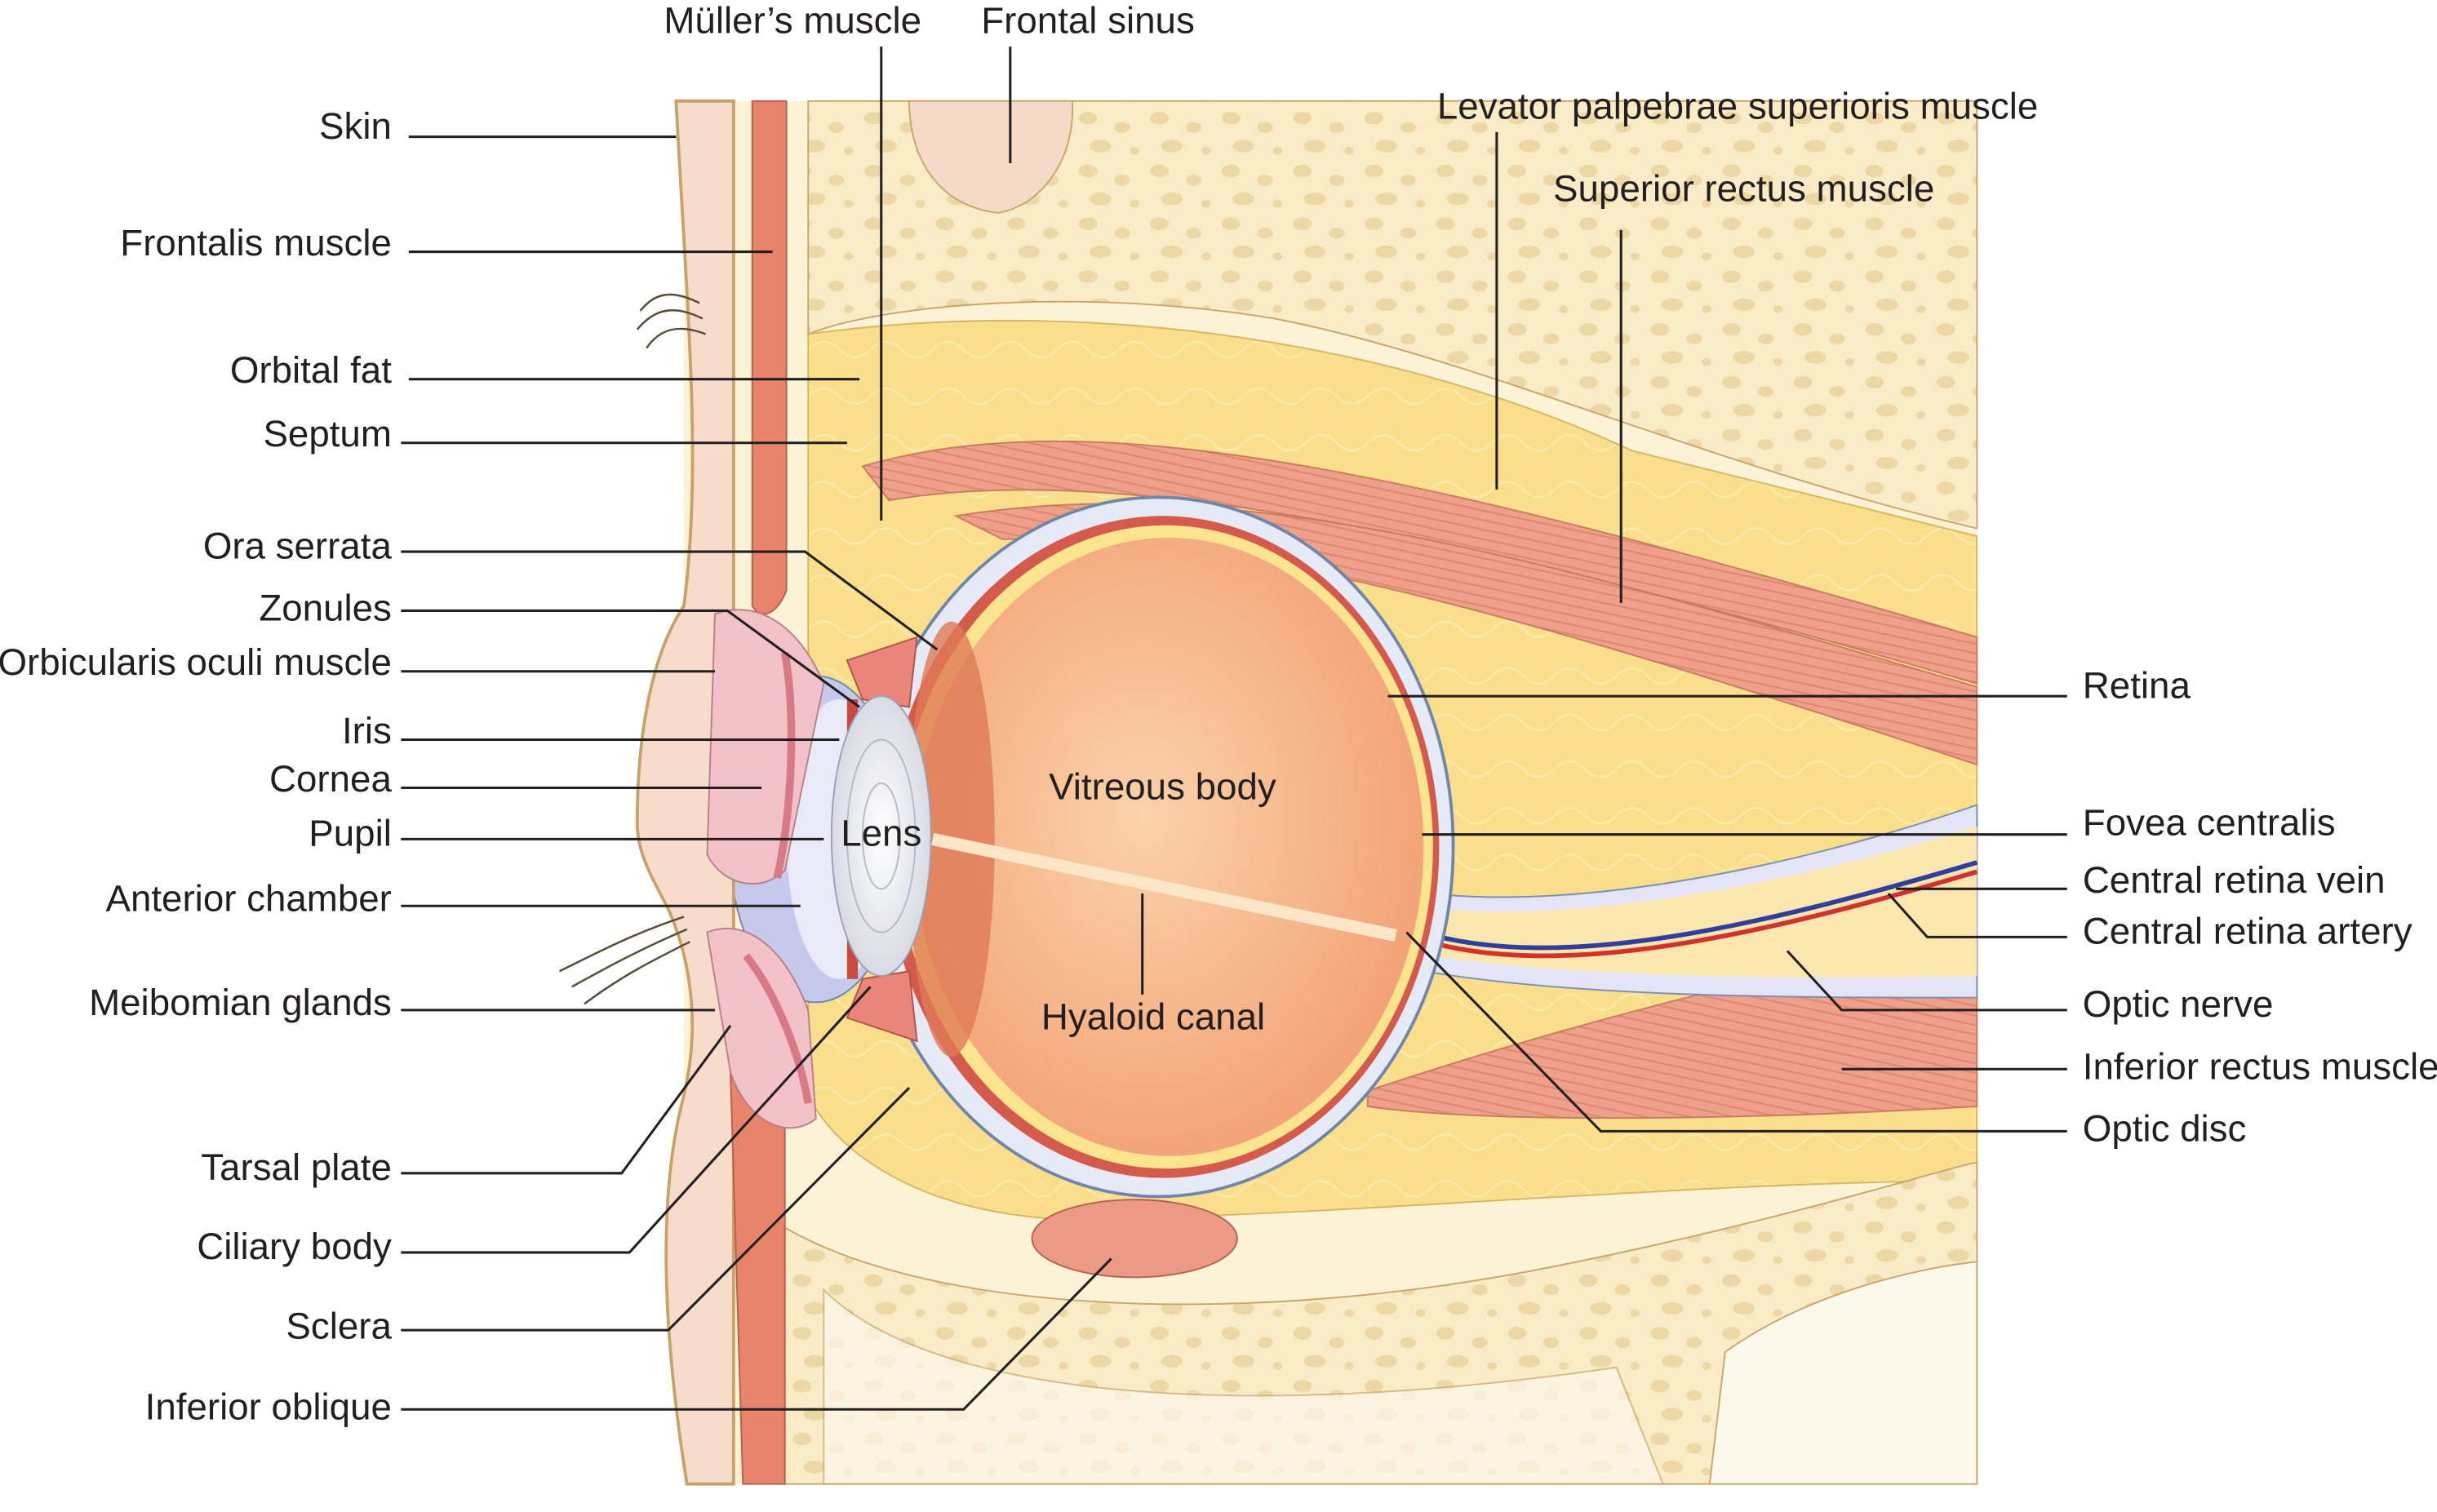  Describe the element at coordinates (1153, 1016) in the screenshot. I see `label: Hyaloid canal` at that location.